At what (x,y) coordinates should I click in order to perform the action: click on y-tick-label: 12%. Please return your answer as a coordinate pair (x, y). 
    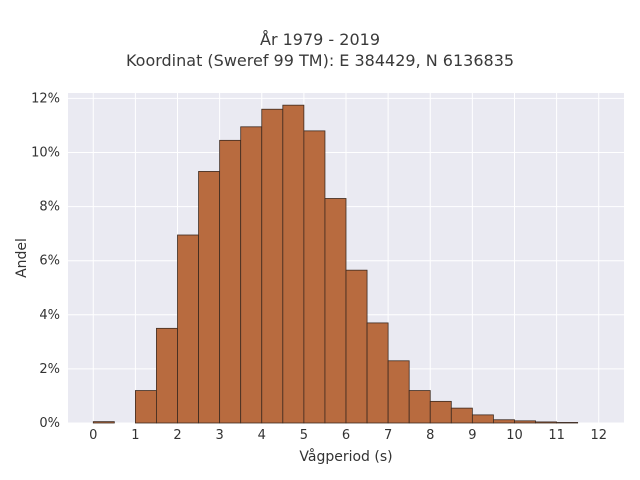
    Looking at the image, I should click on (45, 98).